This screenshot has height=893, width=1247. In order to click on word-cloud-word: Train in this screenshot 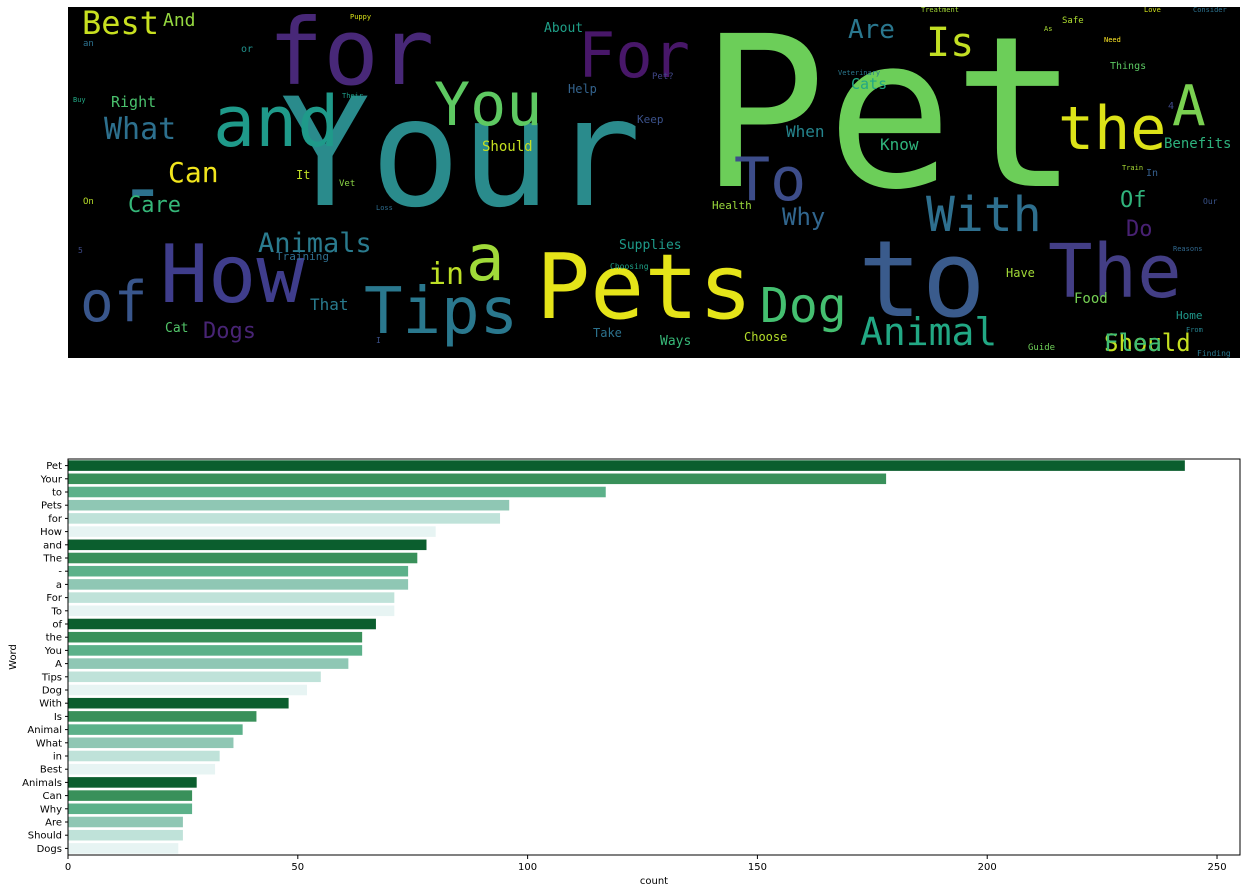, I will do `click(1133, 168)`.